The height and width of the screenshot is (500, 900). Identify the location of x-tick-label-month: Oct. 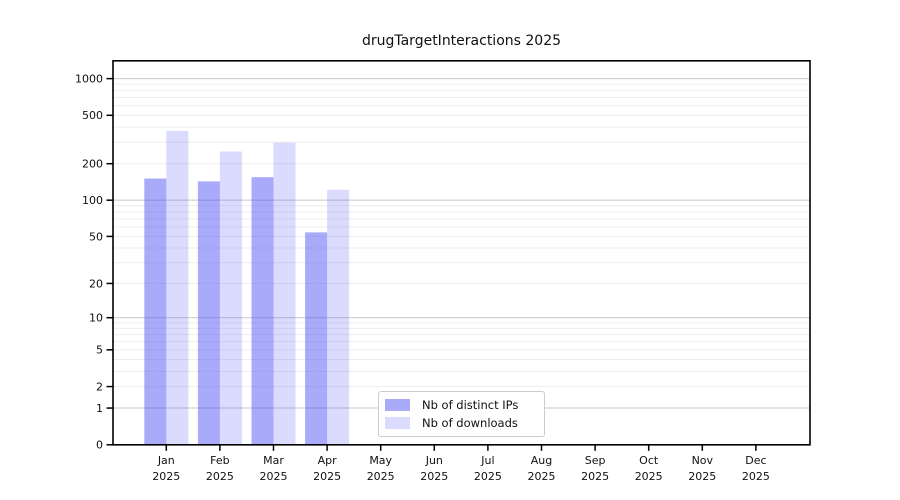
(649, 460).